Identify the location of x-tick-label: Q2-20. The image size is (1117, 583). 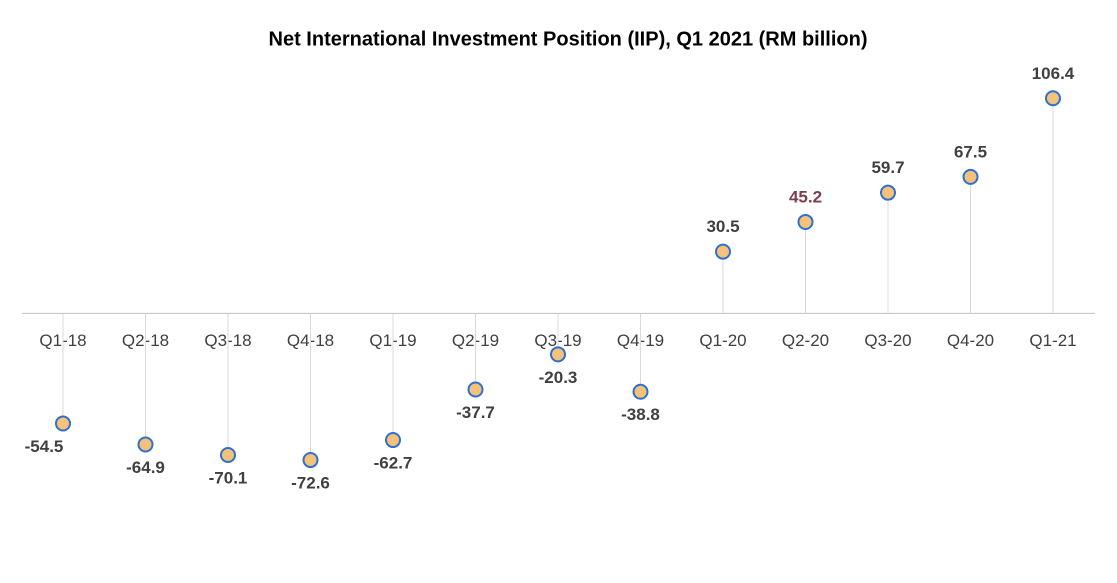
(805, 340).